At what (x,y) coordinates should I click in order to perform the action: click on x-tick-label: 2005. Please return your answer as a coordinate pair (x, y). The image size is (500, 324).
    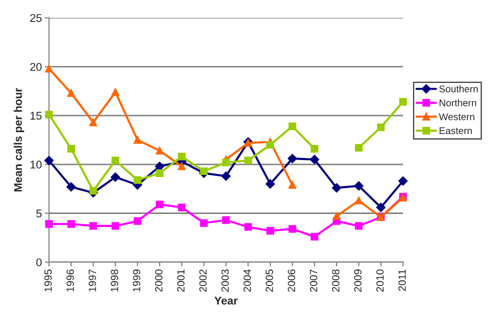
    Looking at the image, I should click on (270, 280).